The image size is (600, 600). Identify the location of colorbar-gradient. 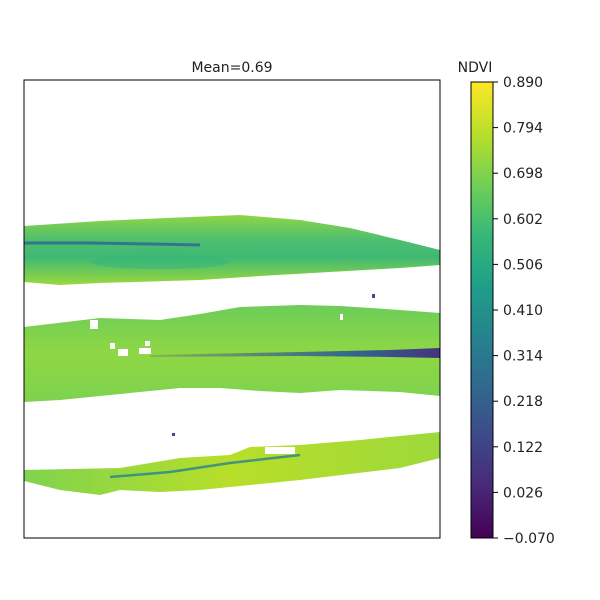
(482, 310).